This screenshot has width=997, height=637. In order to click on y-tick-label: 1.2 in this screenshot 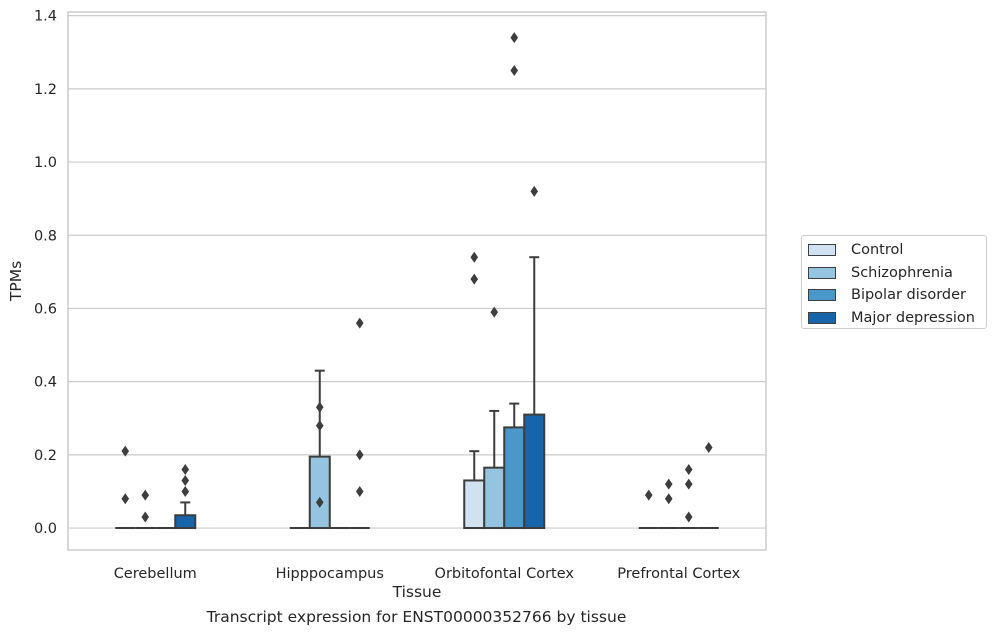, I will do `click(45, 90)`.